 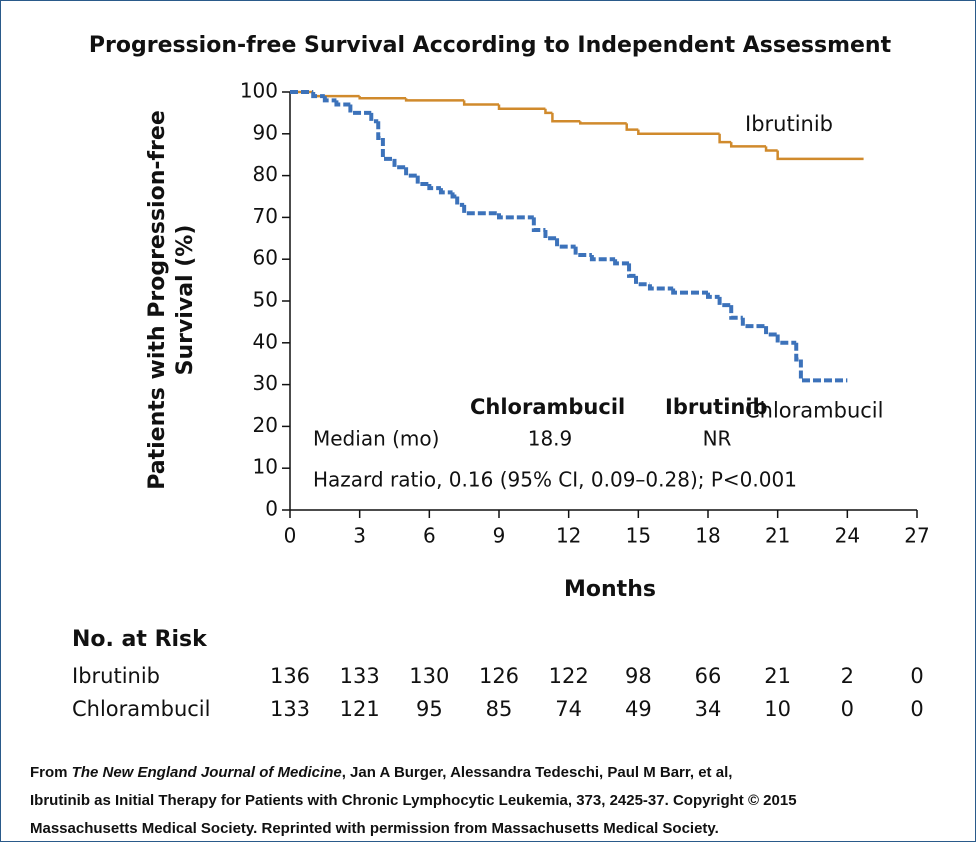 I want to click on risk-row-label: Ibrutinib, so click(x=116, y=676).